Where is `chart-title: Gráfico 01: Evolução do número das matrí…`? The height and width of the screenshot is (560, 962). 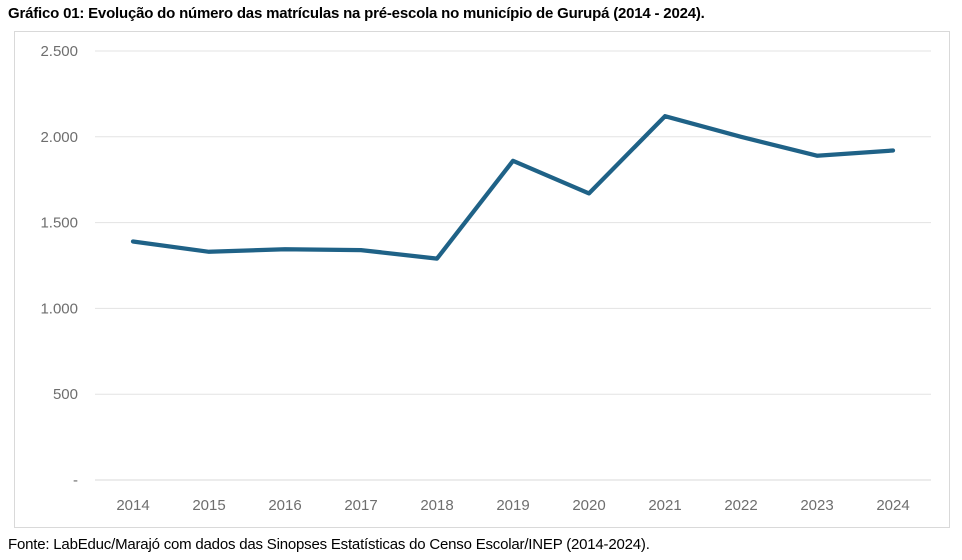
chart-title: Gráfico 01: Evolução do número das matrí… is located at coordinates (356, 13).